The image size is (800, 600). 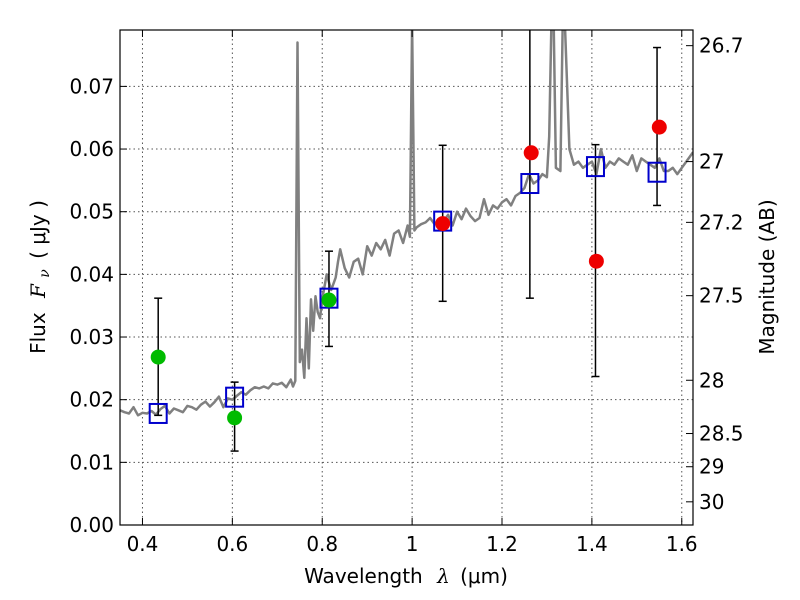 I want to click on y-tick-label: 0.04, so click(x=91, y=274).